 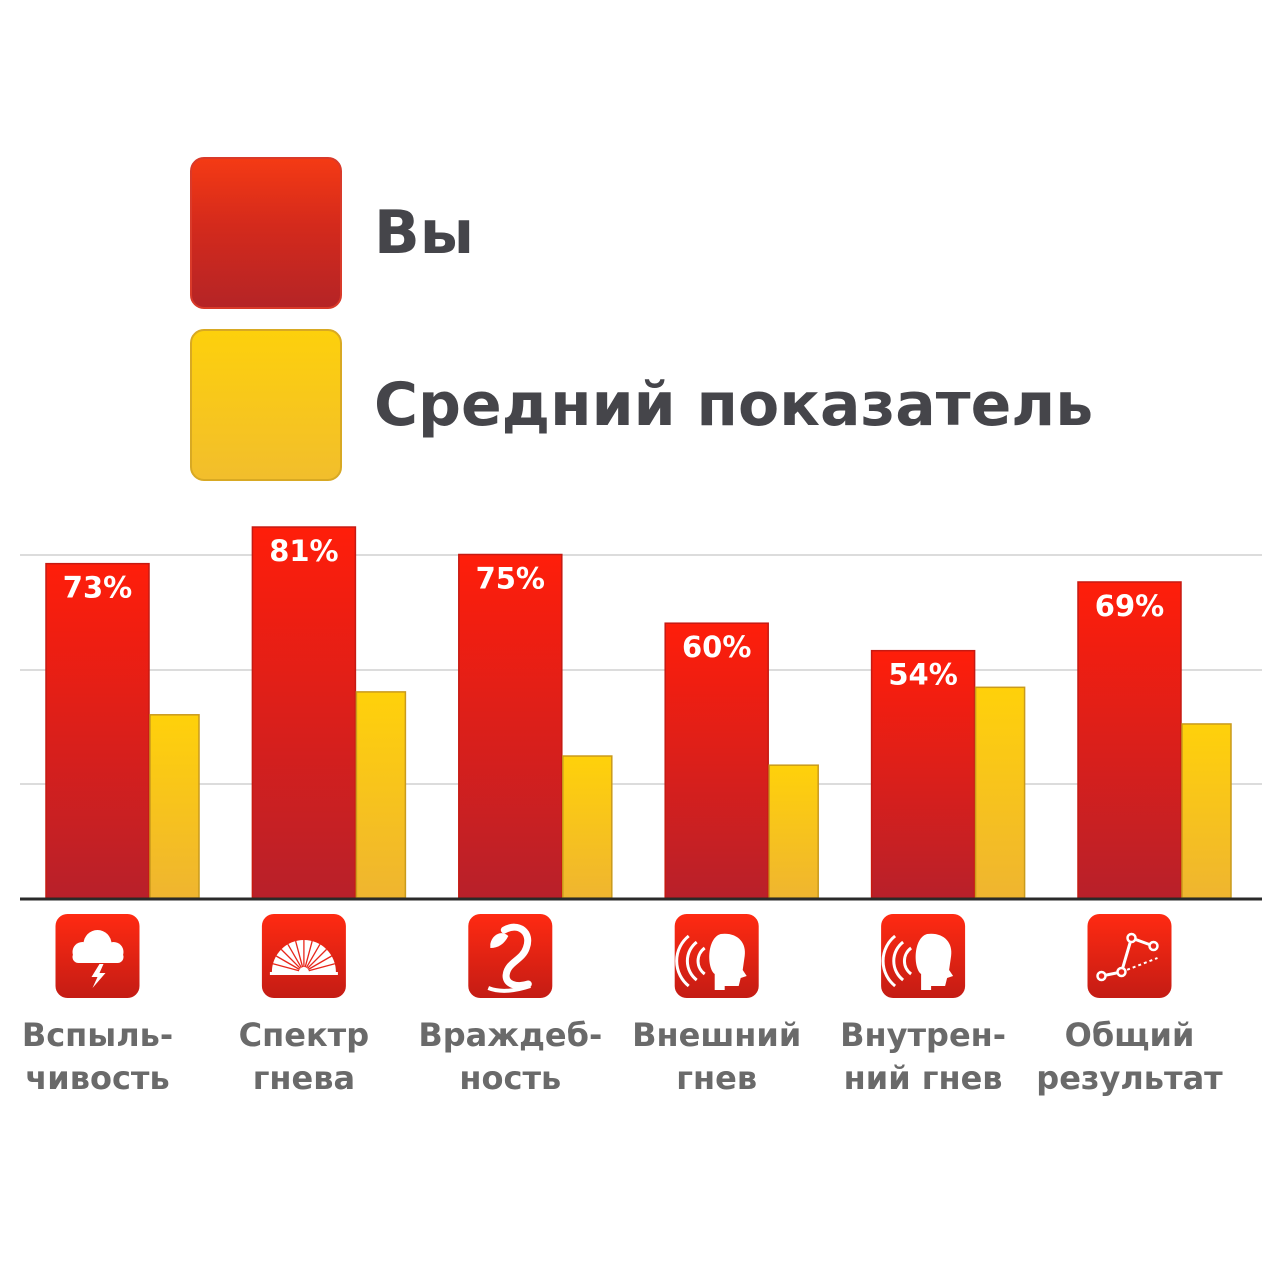 What do you see at coordinates (510, 1056) in the screenshot?
I see `category-label: Враждеб- ность` at bounding box center [510, 1056].